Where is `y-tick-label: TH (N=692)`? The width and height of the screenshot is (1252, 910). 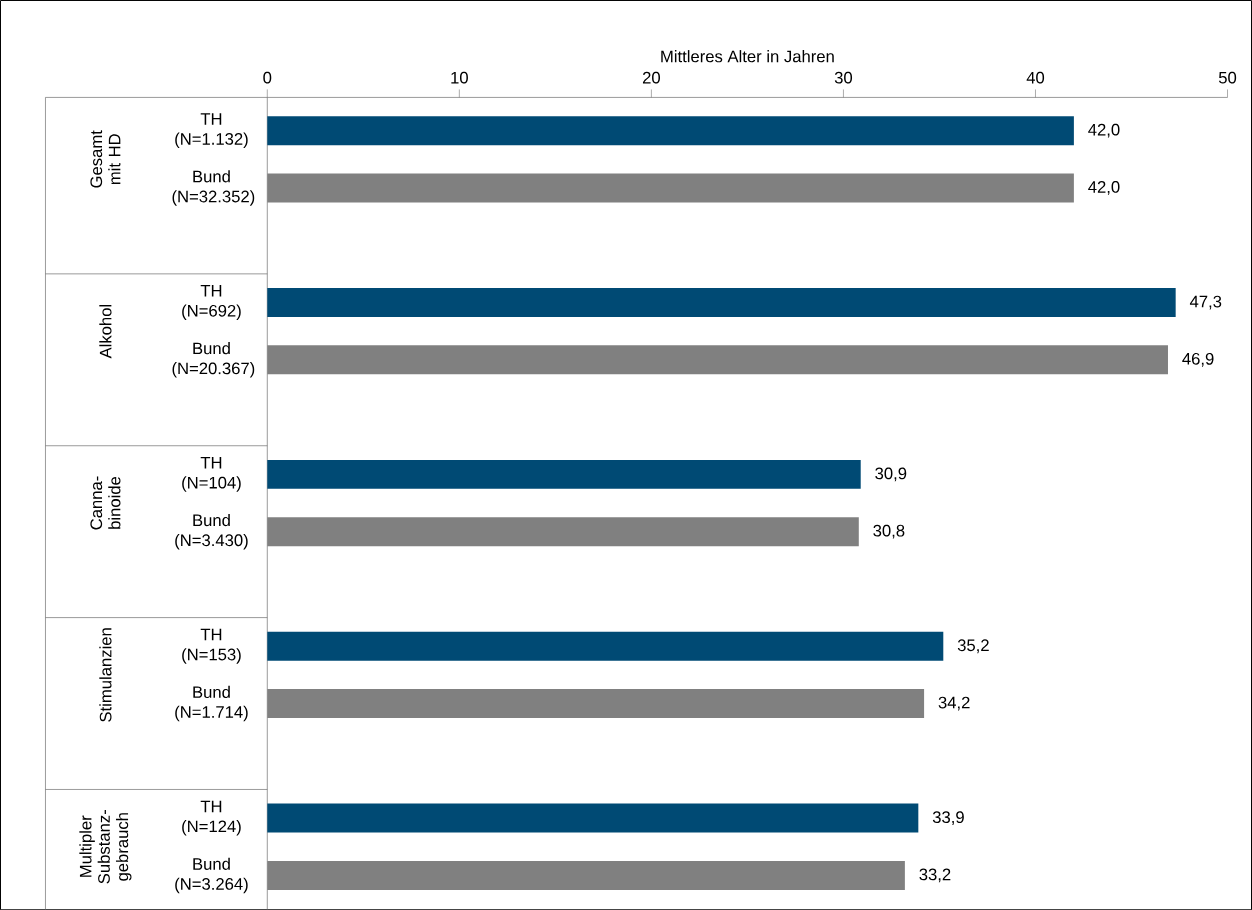 y-tick-label: TH (N=692) is located at coordinates (211, 302).